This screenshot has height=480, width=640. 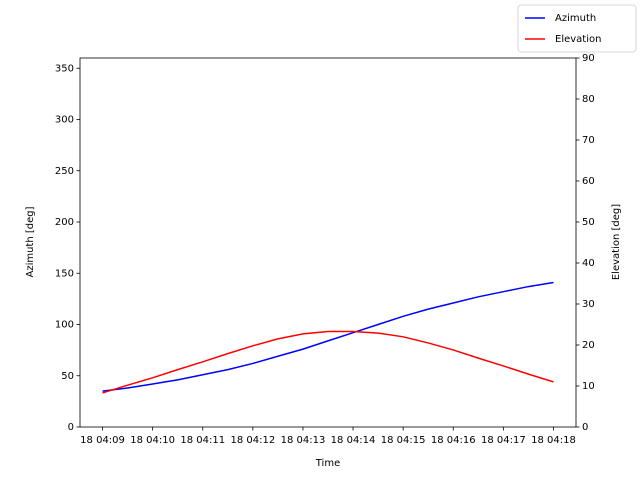 I want to click on y2-tick-label: 40, so click(x=588, y=263).